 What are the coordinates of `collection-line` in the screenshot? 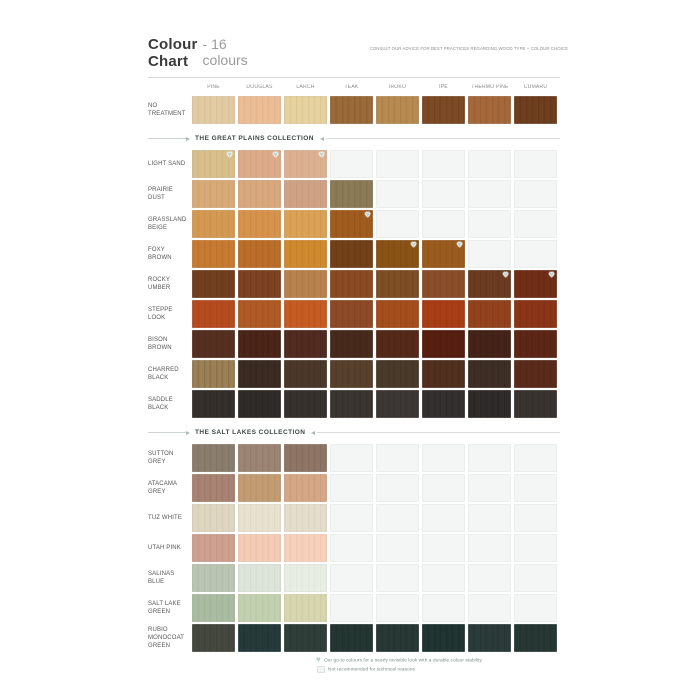 It's located at (438, 432).